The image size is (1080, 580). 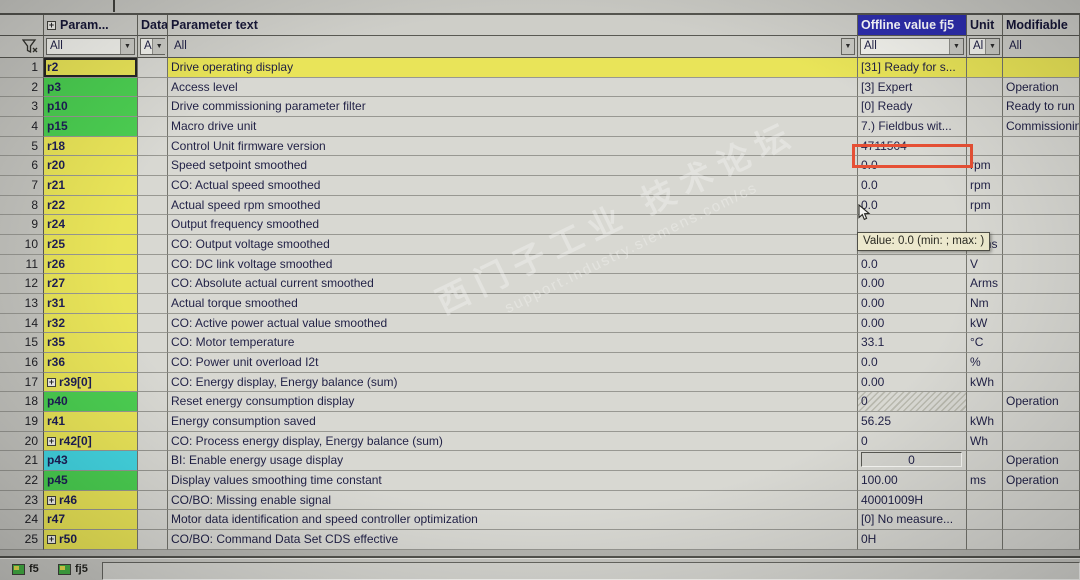 I want to click on unit-cell: Wh, so click(x=985, y=441).